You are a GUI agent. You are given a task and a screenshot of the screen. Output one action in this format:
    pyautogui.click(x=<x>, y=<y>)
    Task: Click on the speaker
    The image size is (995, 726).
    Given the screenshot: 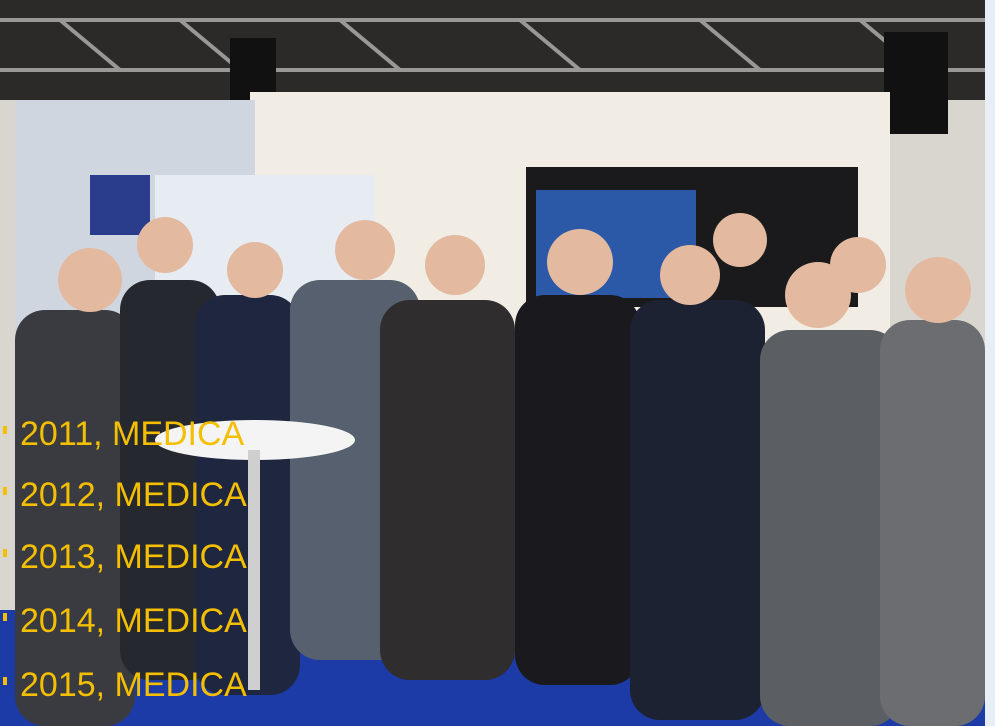 What is the action you would take?
    pyautogui.click(x=916, y=83)
    